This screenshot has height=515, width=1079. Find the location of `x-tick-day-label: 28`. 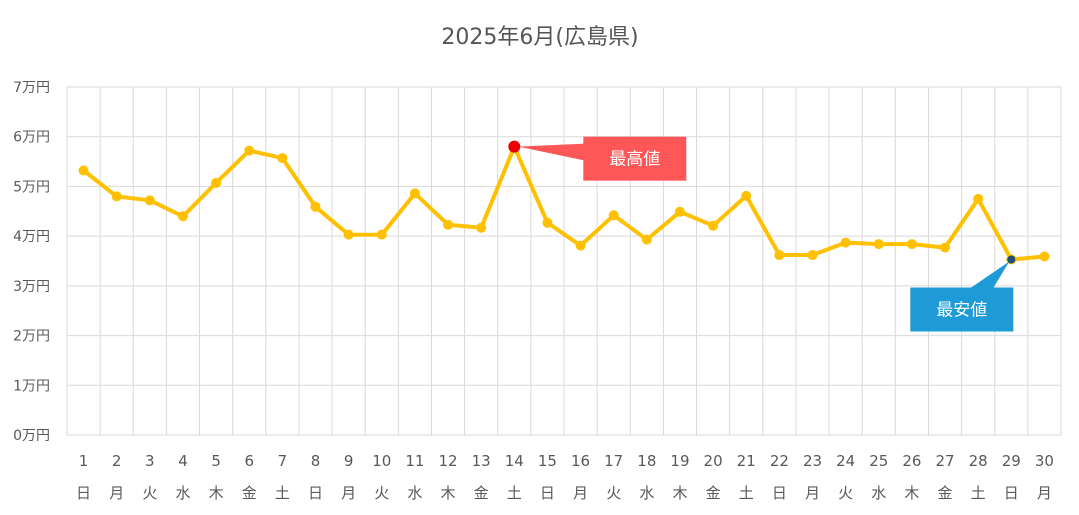

x-tick-day-label: 28 is located at coordinates (978, 461).